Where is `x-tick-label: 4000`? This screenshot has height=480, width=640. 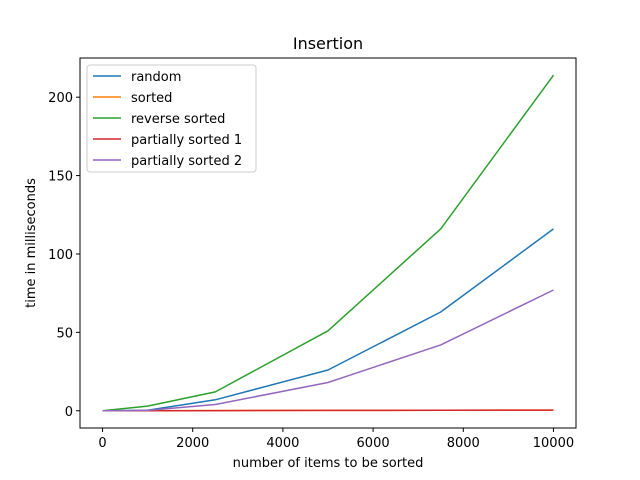 x-tick-label: 4000 is located at coordinates (282, 443).